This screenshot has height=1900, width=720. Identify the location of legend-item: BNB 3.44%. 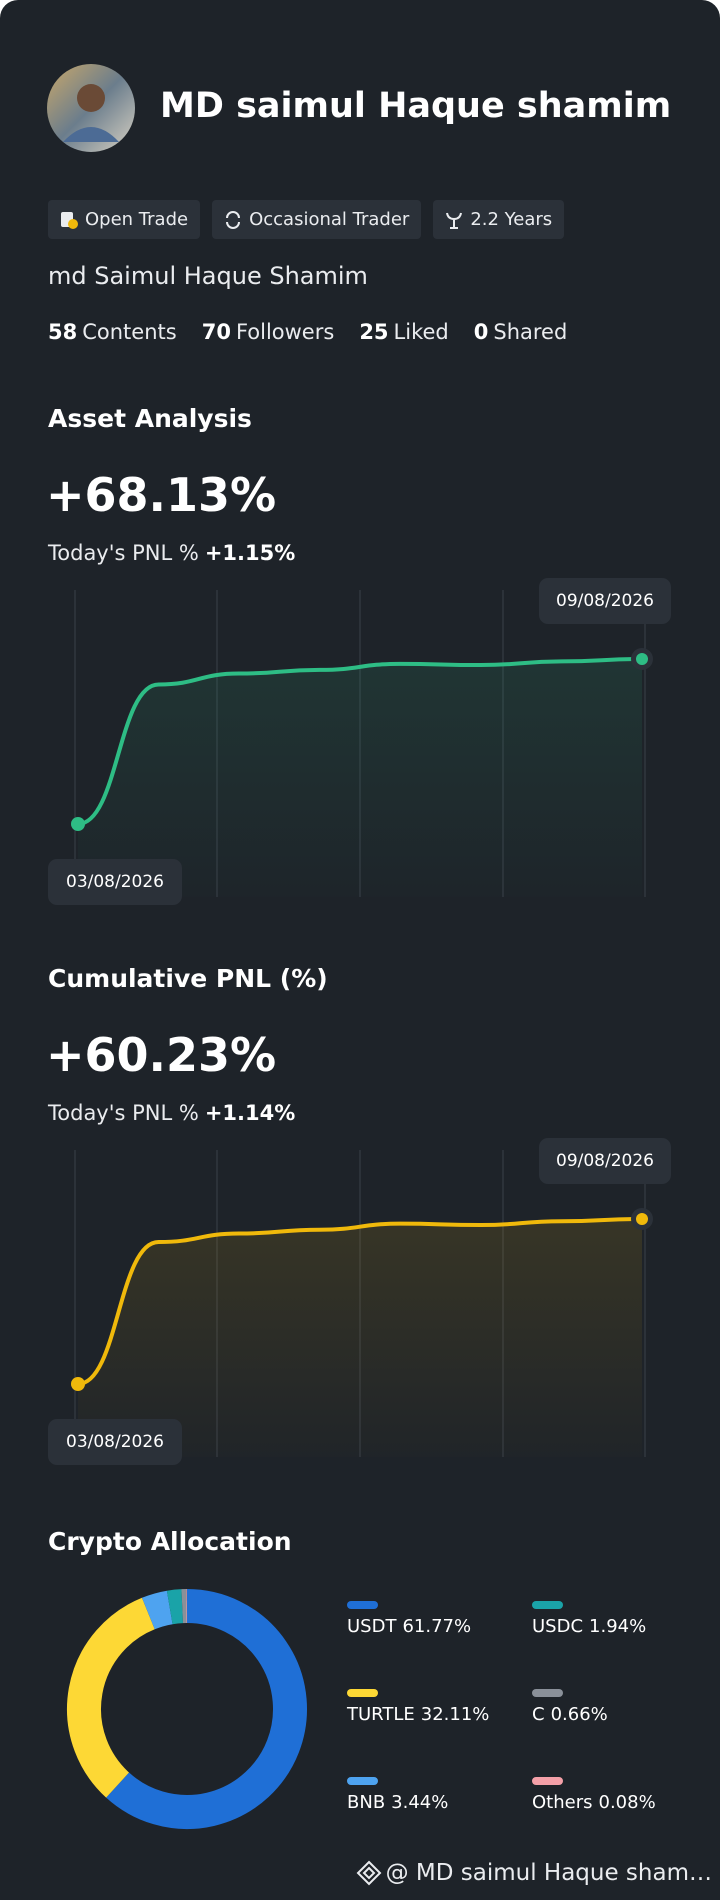
(397, 1802).